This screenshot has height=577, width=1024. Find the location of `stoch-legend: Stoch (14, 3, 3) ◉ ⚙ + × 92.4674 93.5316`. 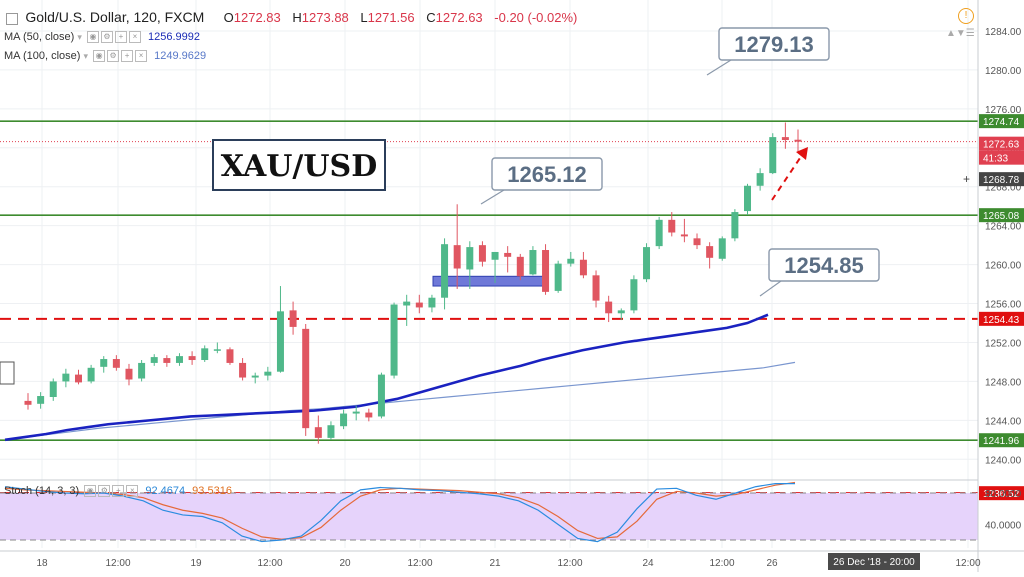

stoch-legend: Stoch (14, 3, 3) ◉ ⚙ + × 92.4674 93.5316 is located at coordinates (118, 491).